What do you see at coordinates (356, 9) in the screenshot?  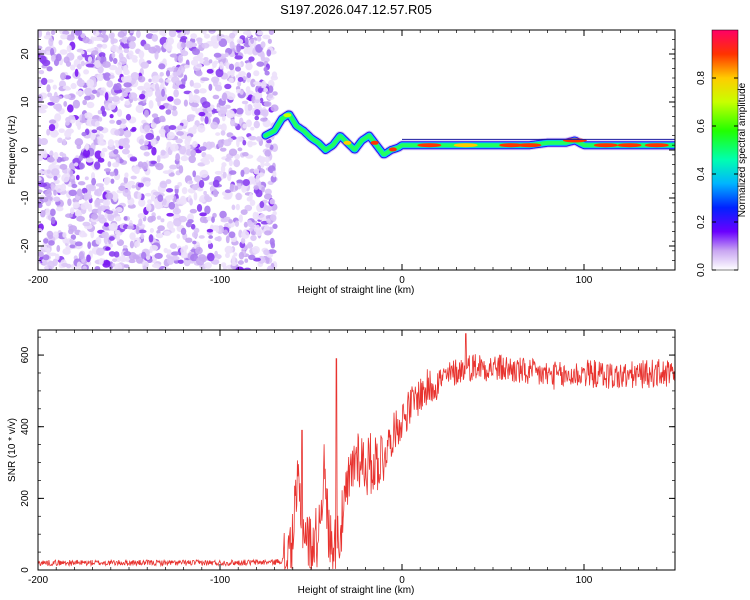 I see `figure-title: S197.2026.047.12.57.R05` at bounding box center [356, 9].